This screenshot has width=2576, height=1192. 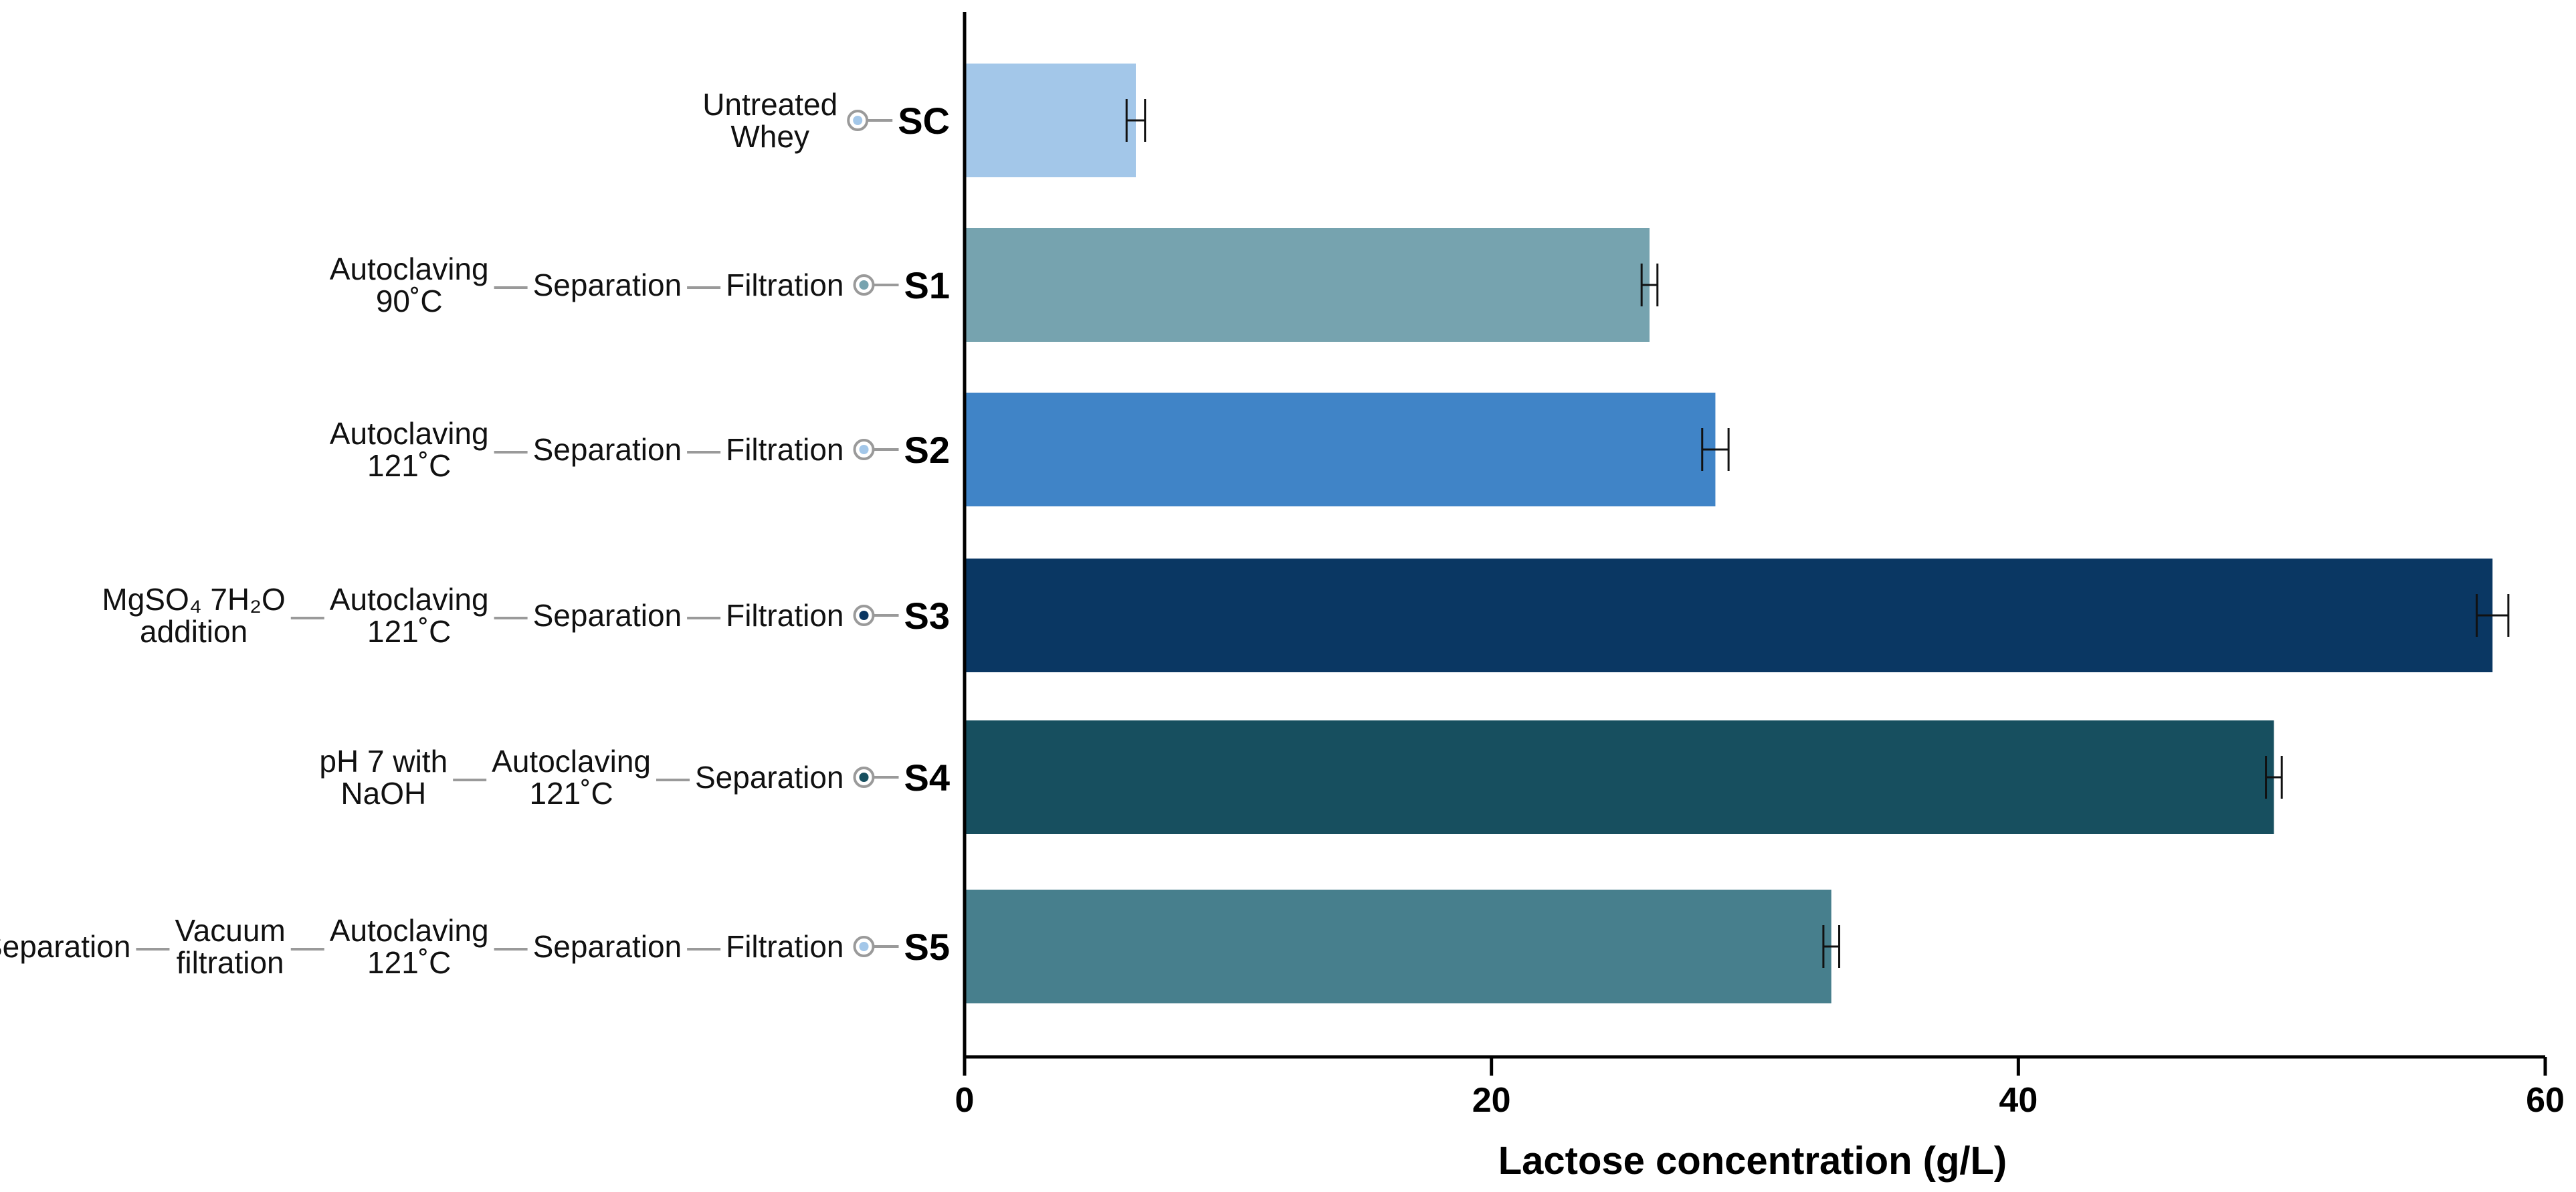 I want to click on bar-s5, so click(x=1398, y=946).